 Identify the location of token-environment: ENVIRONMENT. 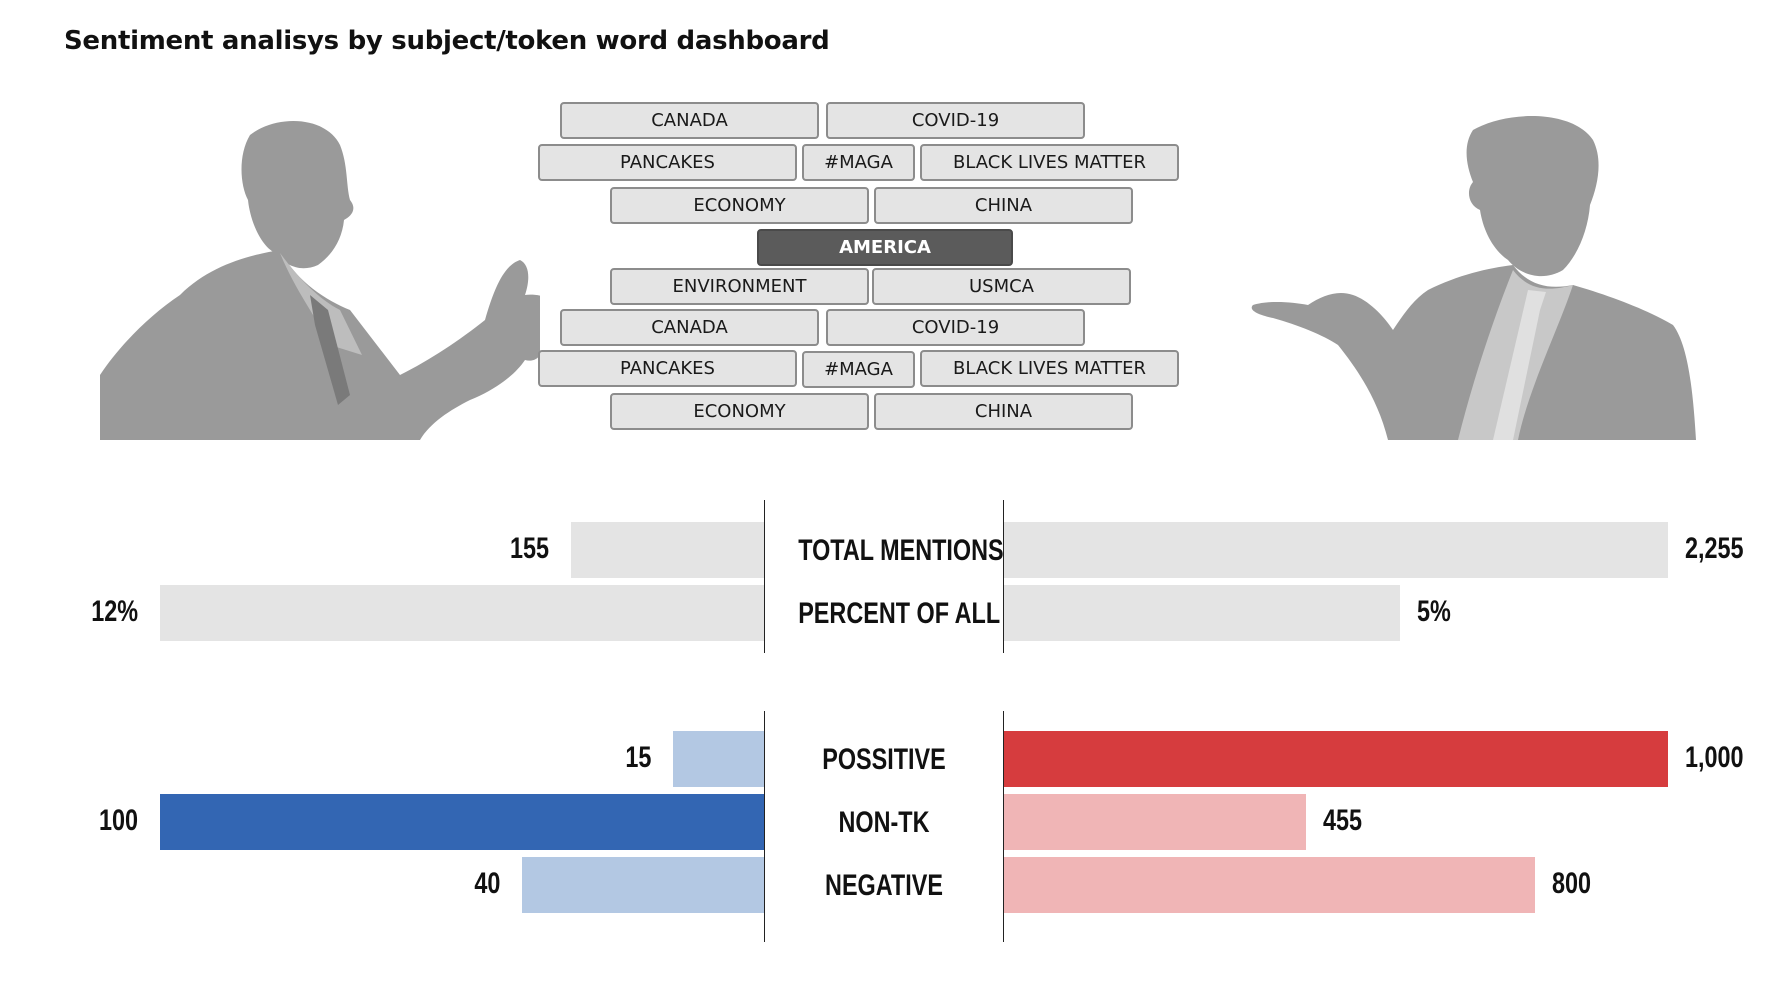
(739, 286).